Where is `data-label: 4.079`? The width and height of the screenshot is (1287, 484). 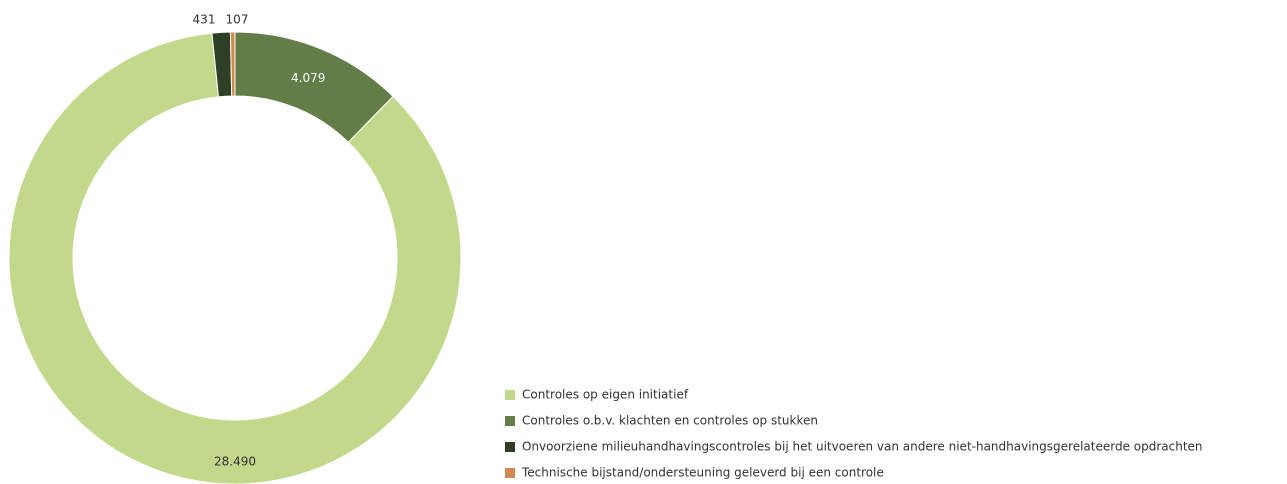 data-label: 4.079 is located at coordinates (308, 78).